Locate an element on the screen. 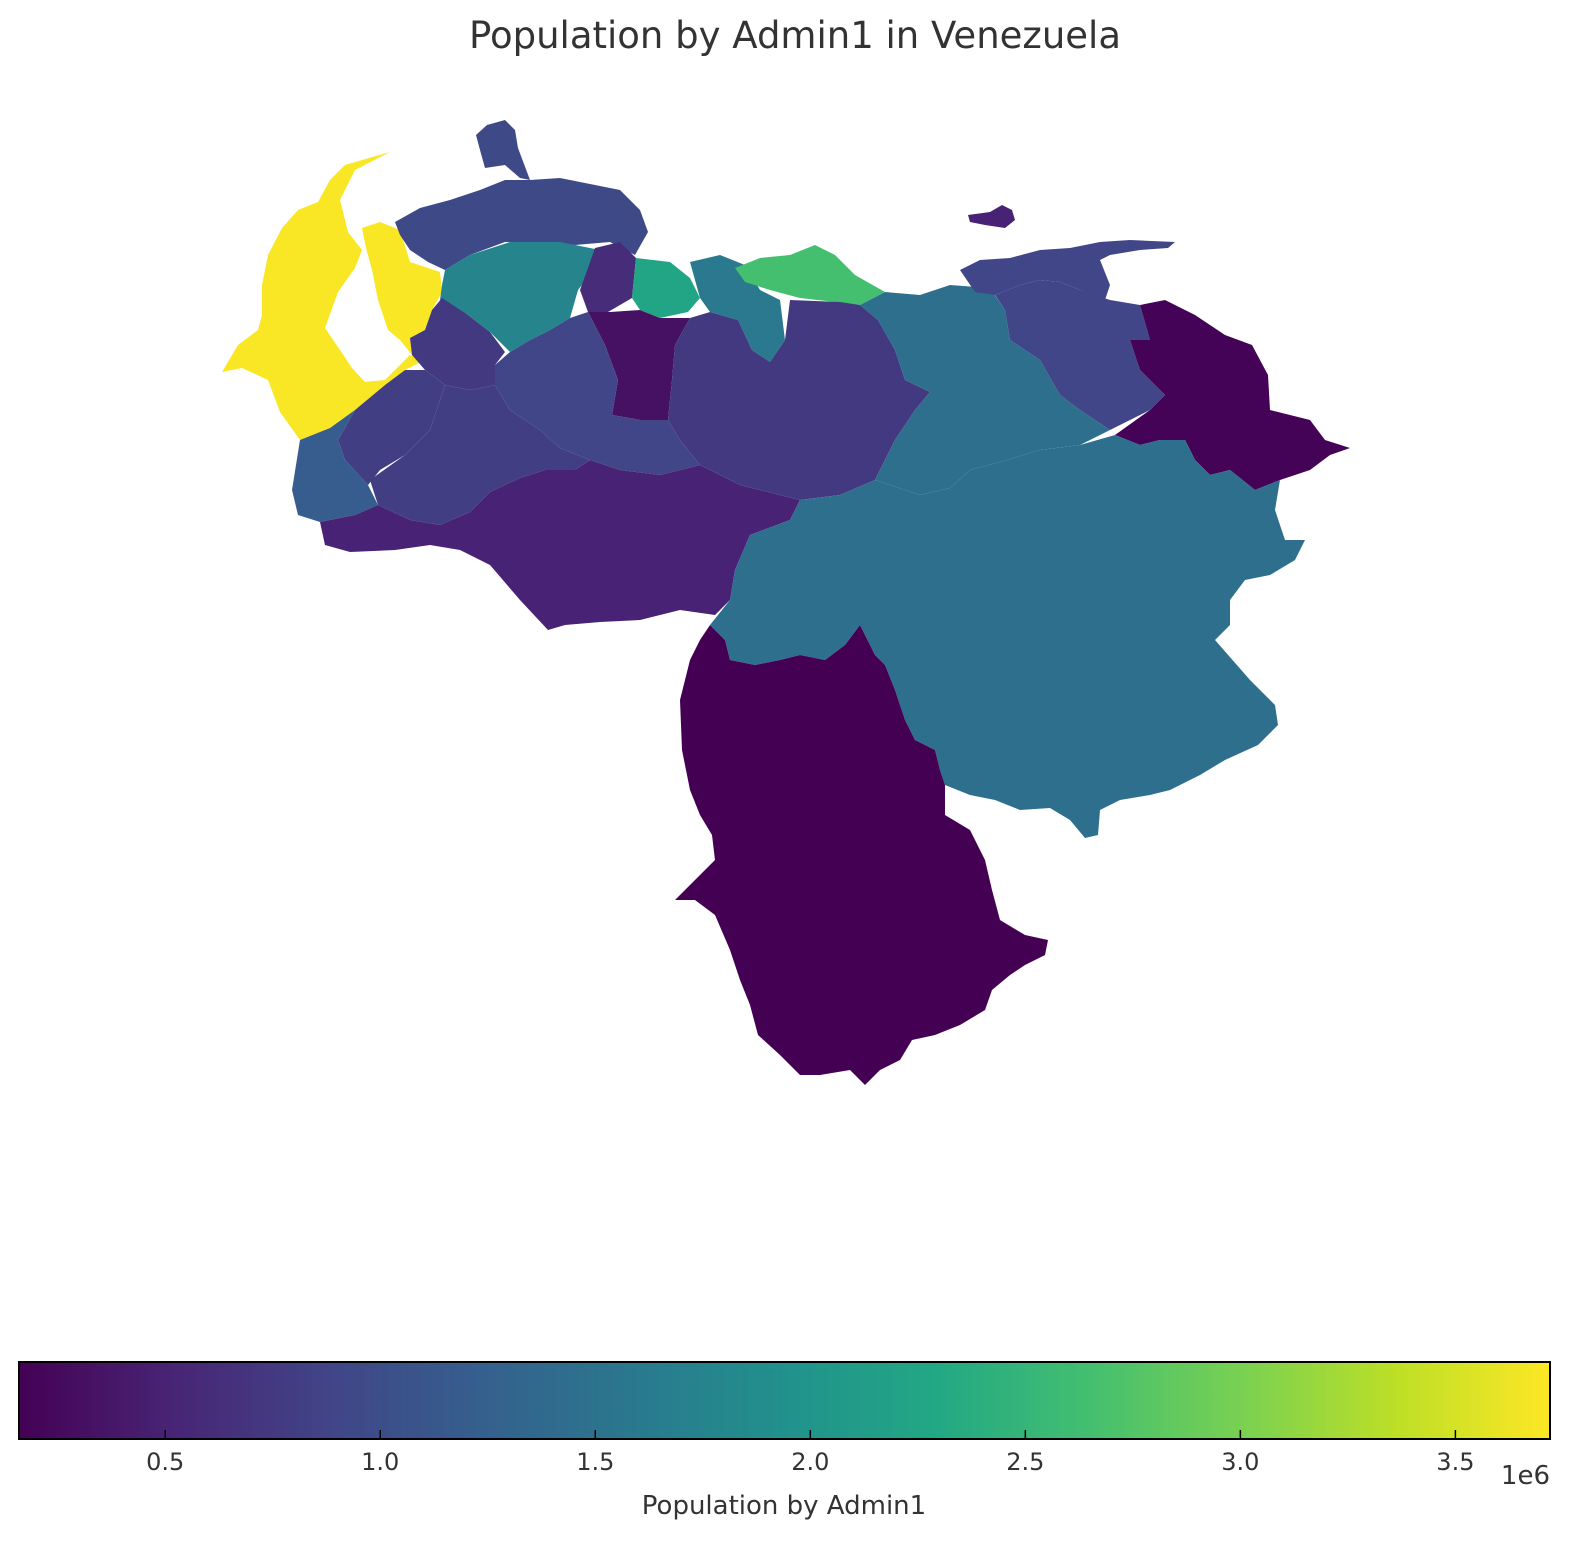  region-portuguesa is located at coordinates (597, 393).